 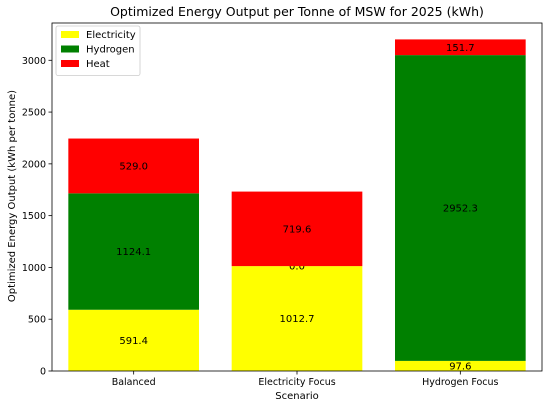 I want to click on y-tick-label-2000: 2000, so click(x=34, y=164).